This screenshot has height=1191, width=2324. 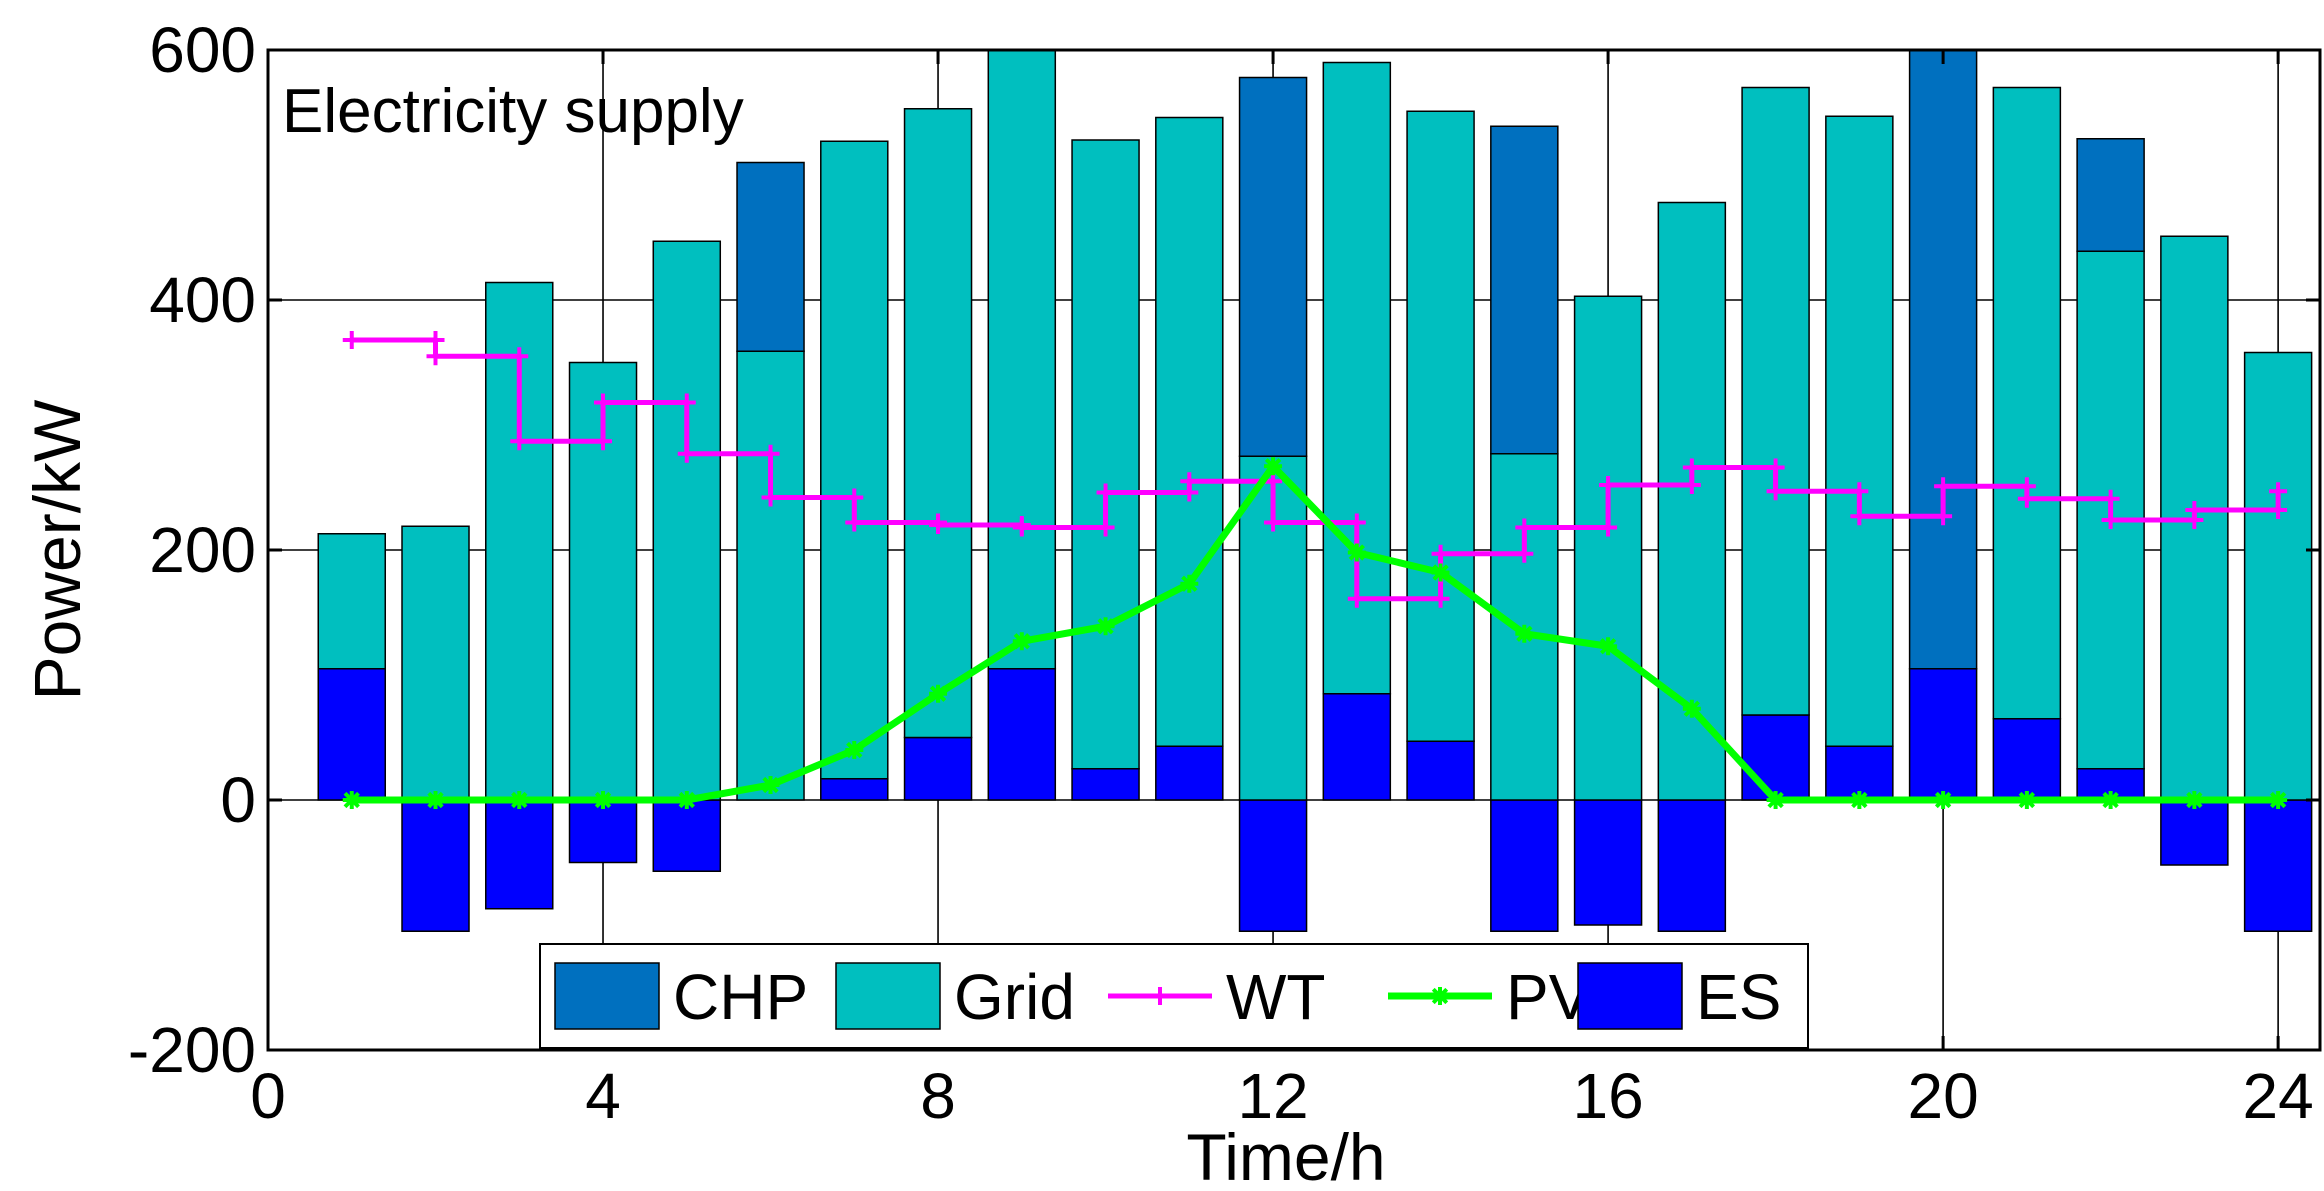 I want to click on legend-item-es: ES, so click(x=1679, y=997).